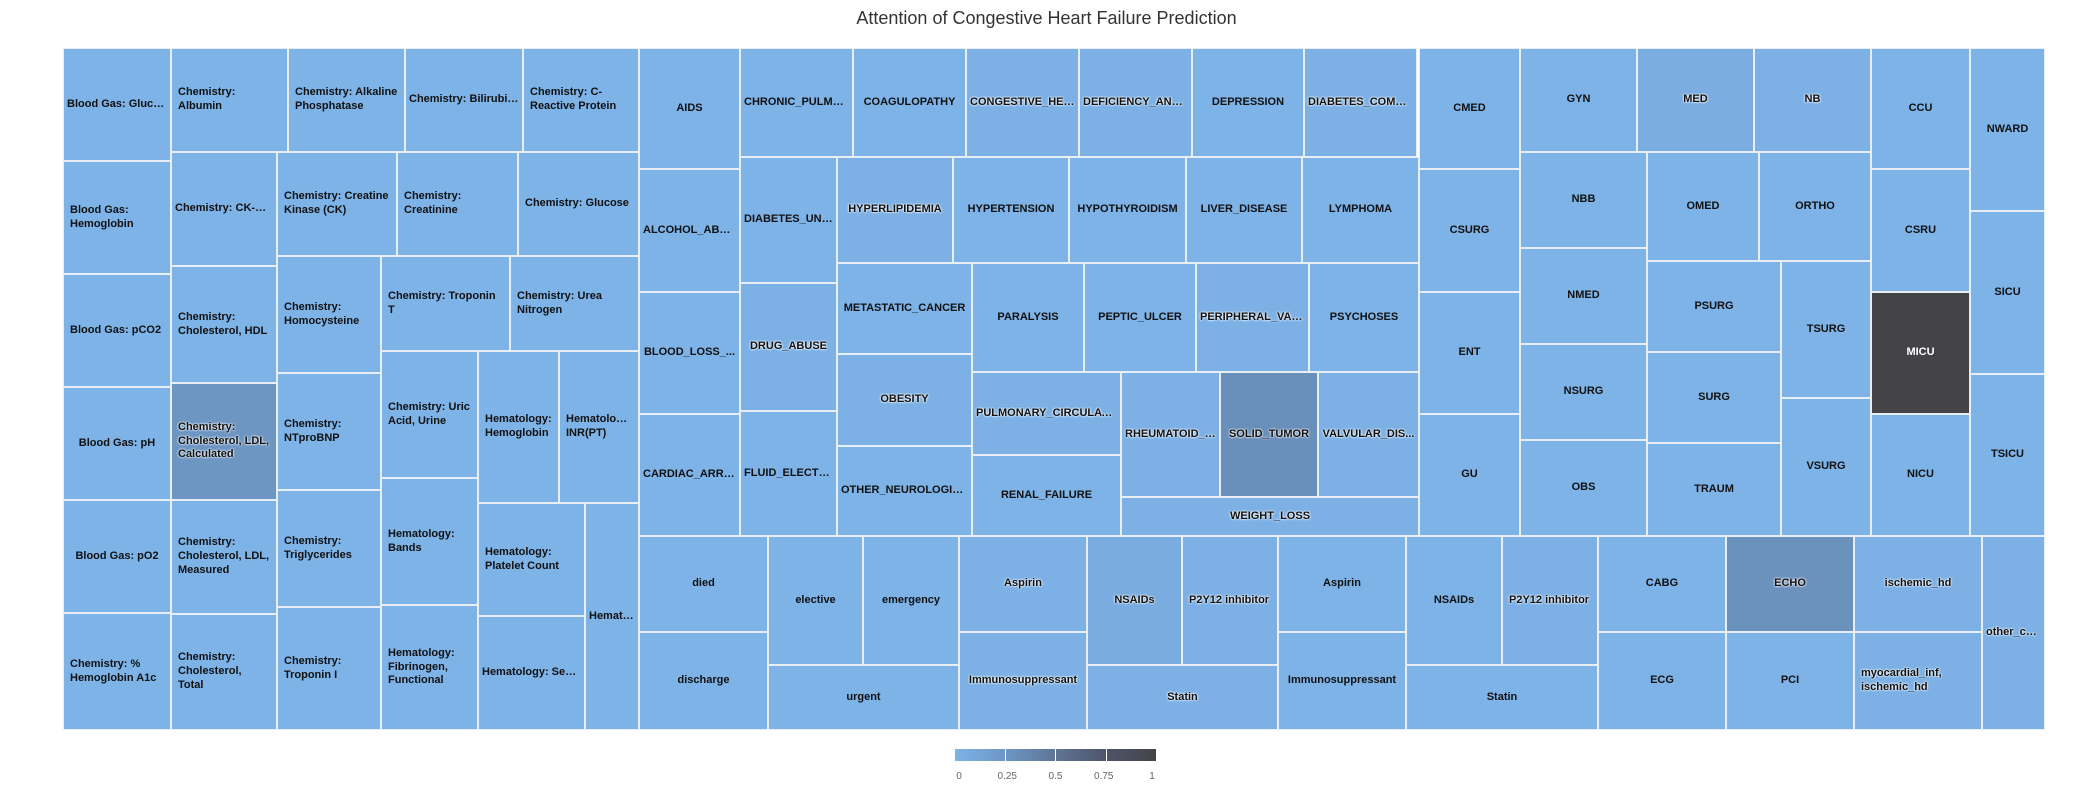 The width and height of the screenshot is (2093, 789). Describe the element at coordinates (1140, 316) in the screenshot. I see `treemap-cell-label: PEPTIC_ULCER` at that location.